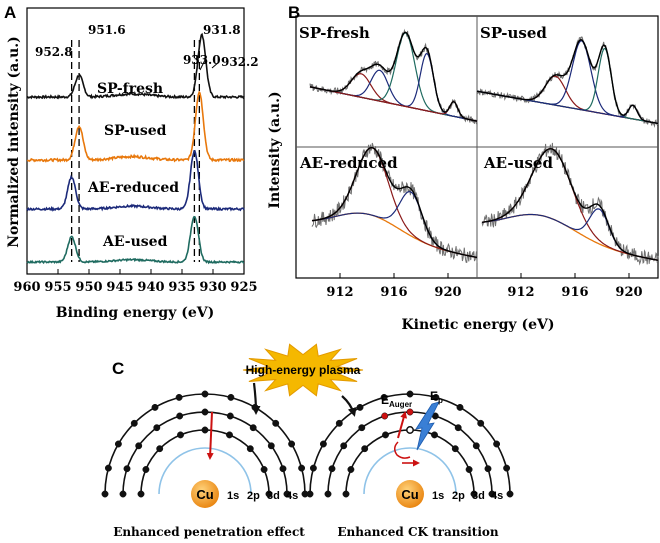  Describe the element at coordinates (54, 52) in the screenshot. I see `panel-a-peak-label: 952.8` at that location.